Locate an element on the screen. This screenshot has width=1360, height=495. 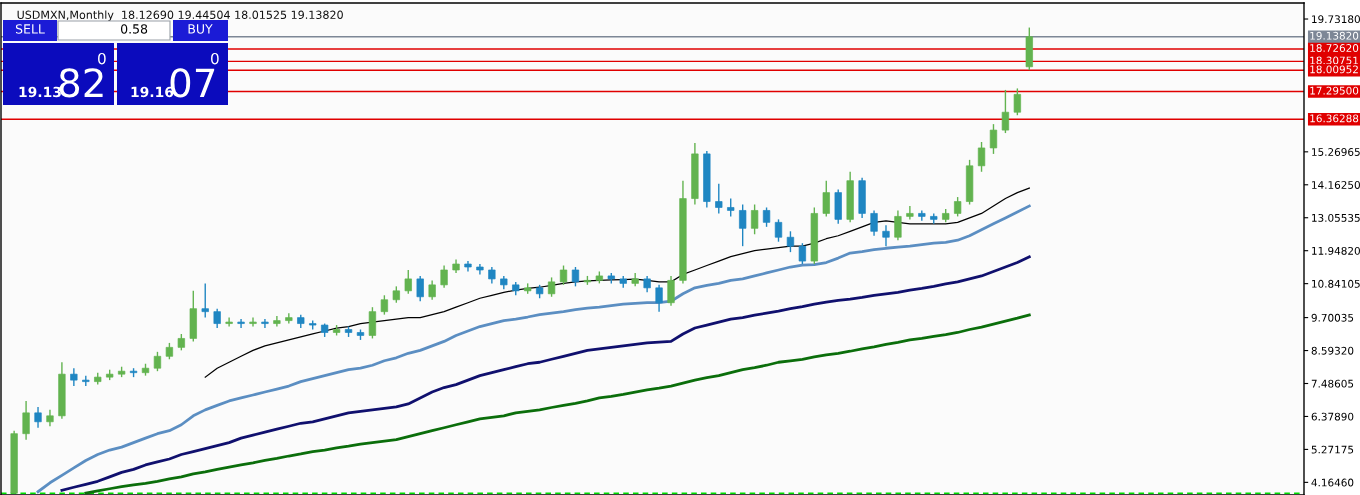
annotation: 0.58 is located at coordinates (134, 29).